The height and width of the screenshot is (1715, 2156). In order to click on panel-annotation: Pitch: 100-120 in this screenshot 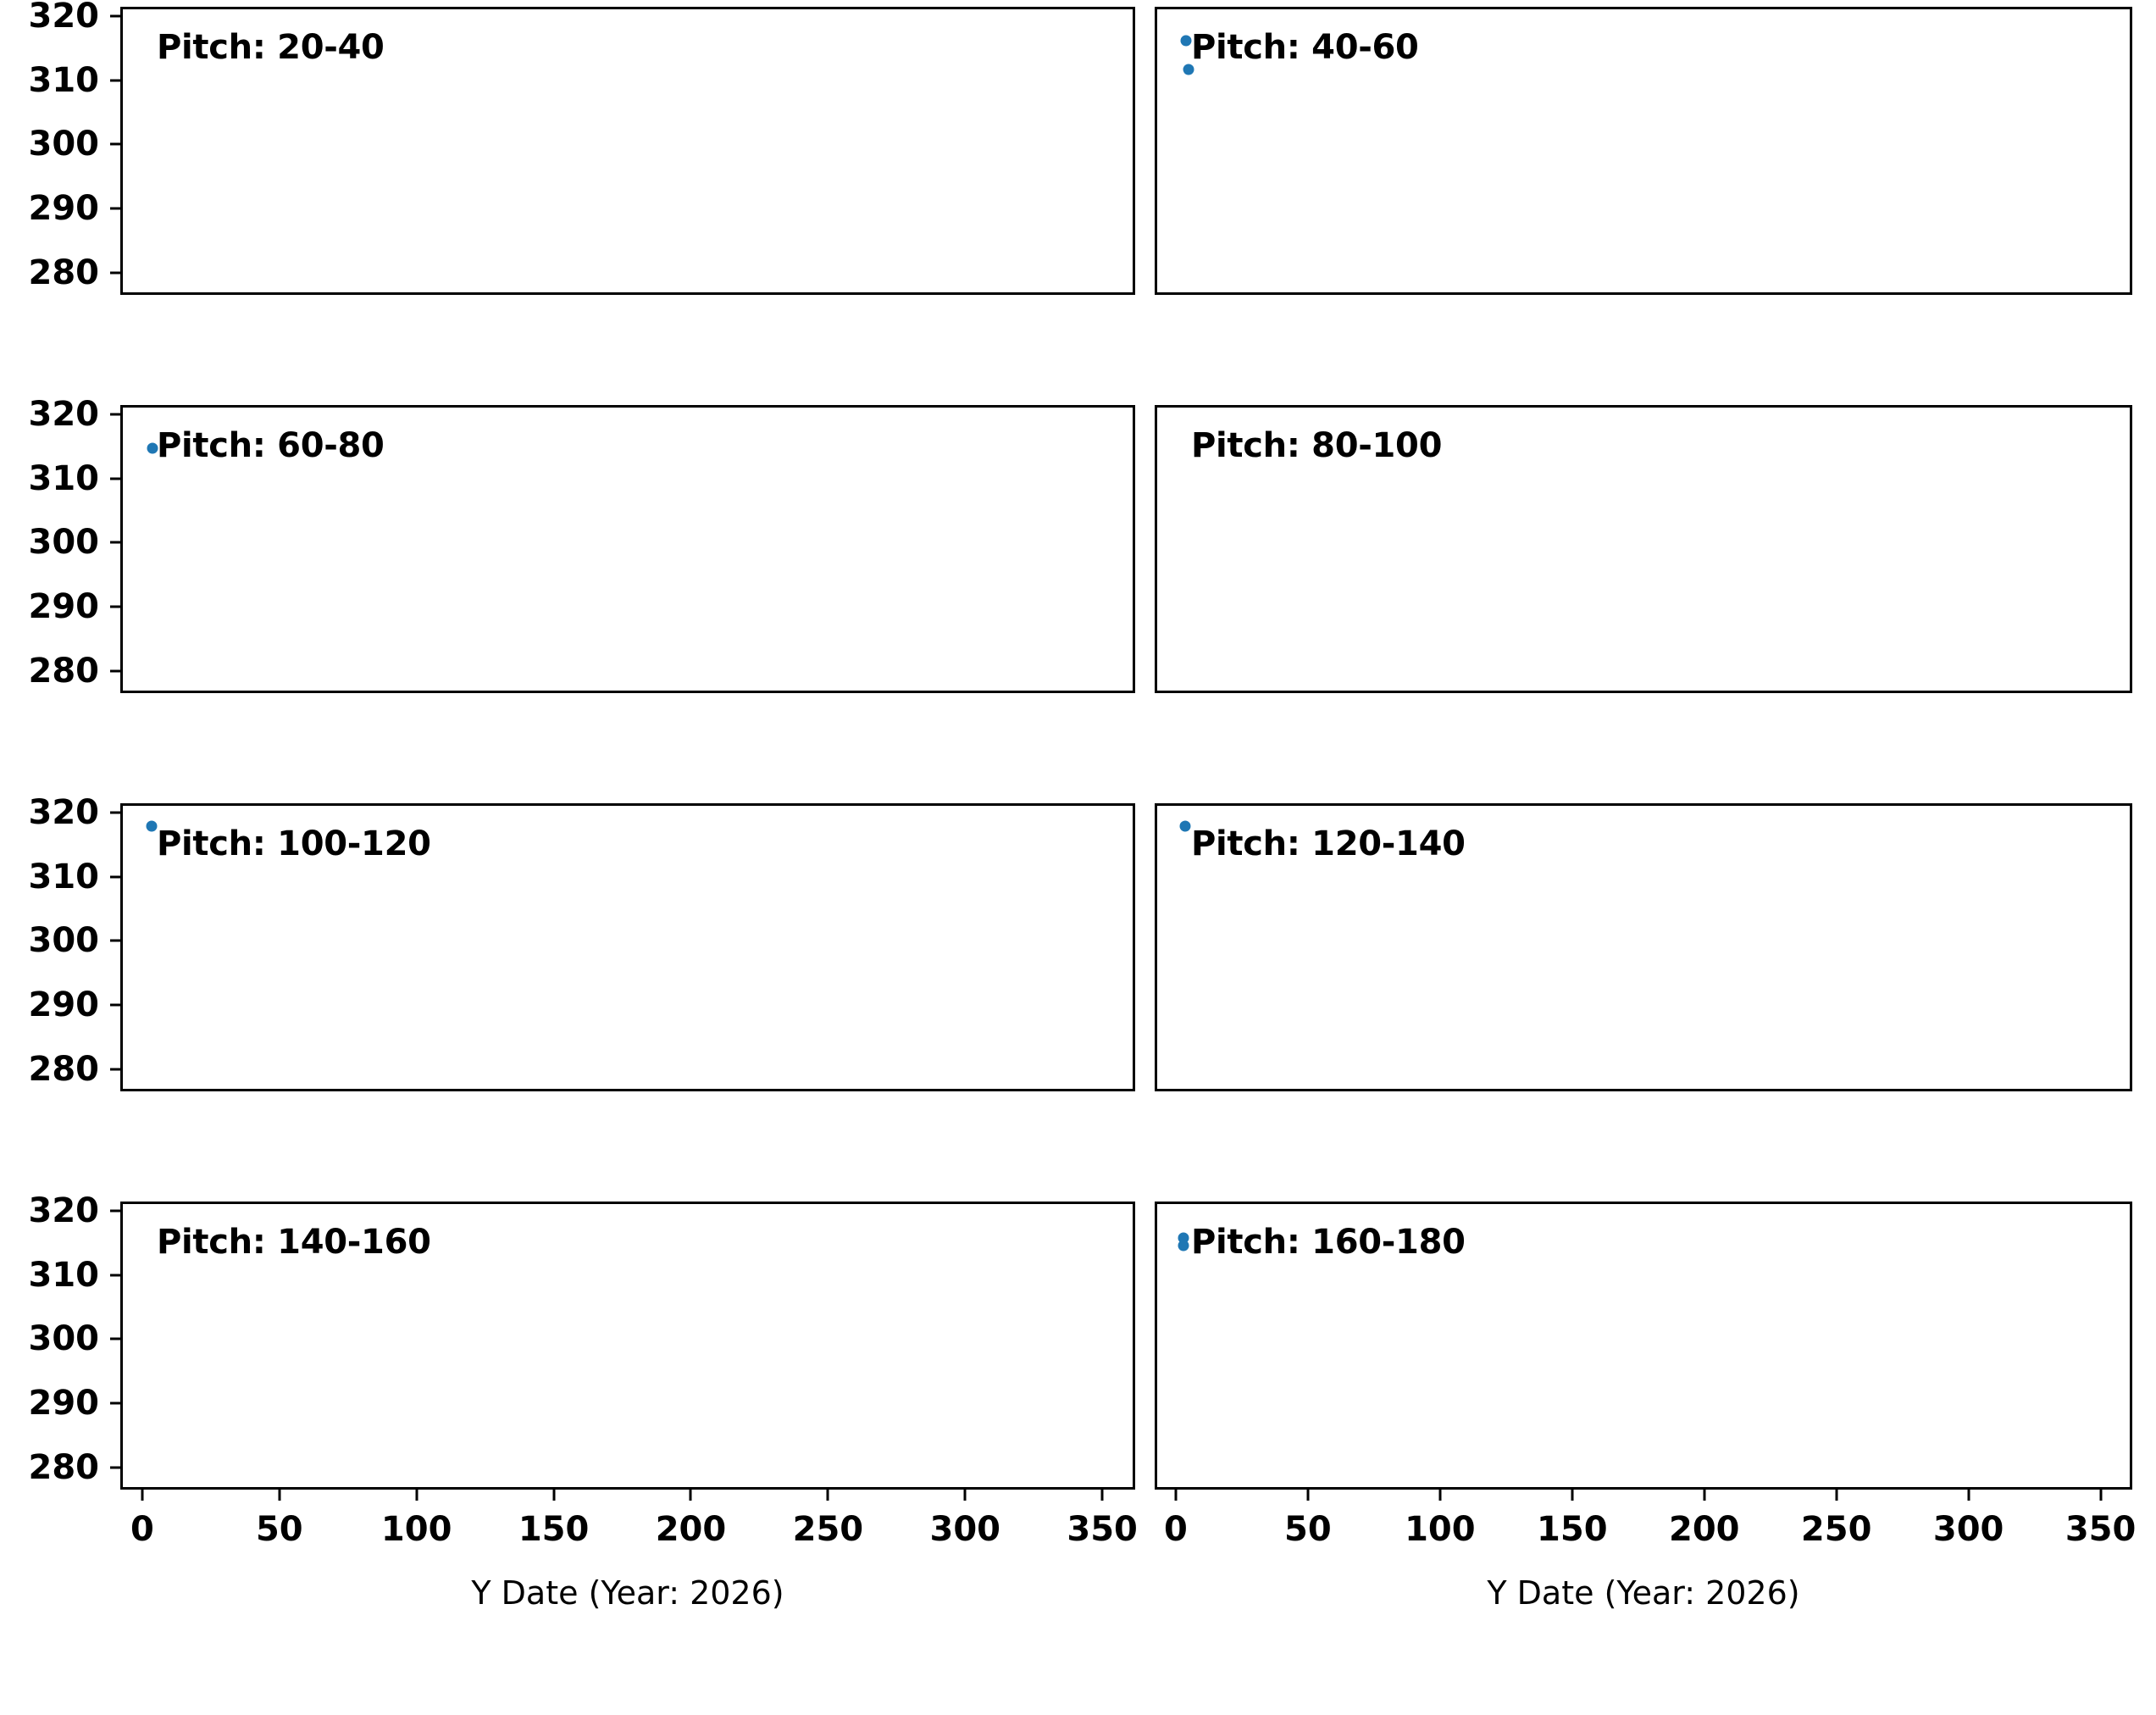, I will do `click(294, 843)`.